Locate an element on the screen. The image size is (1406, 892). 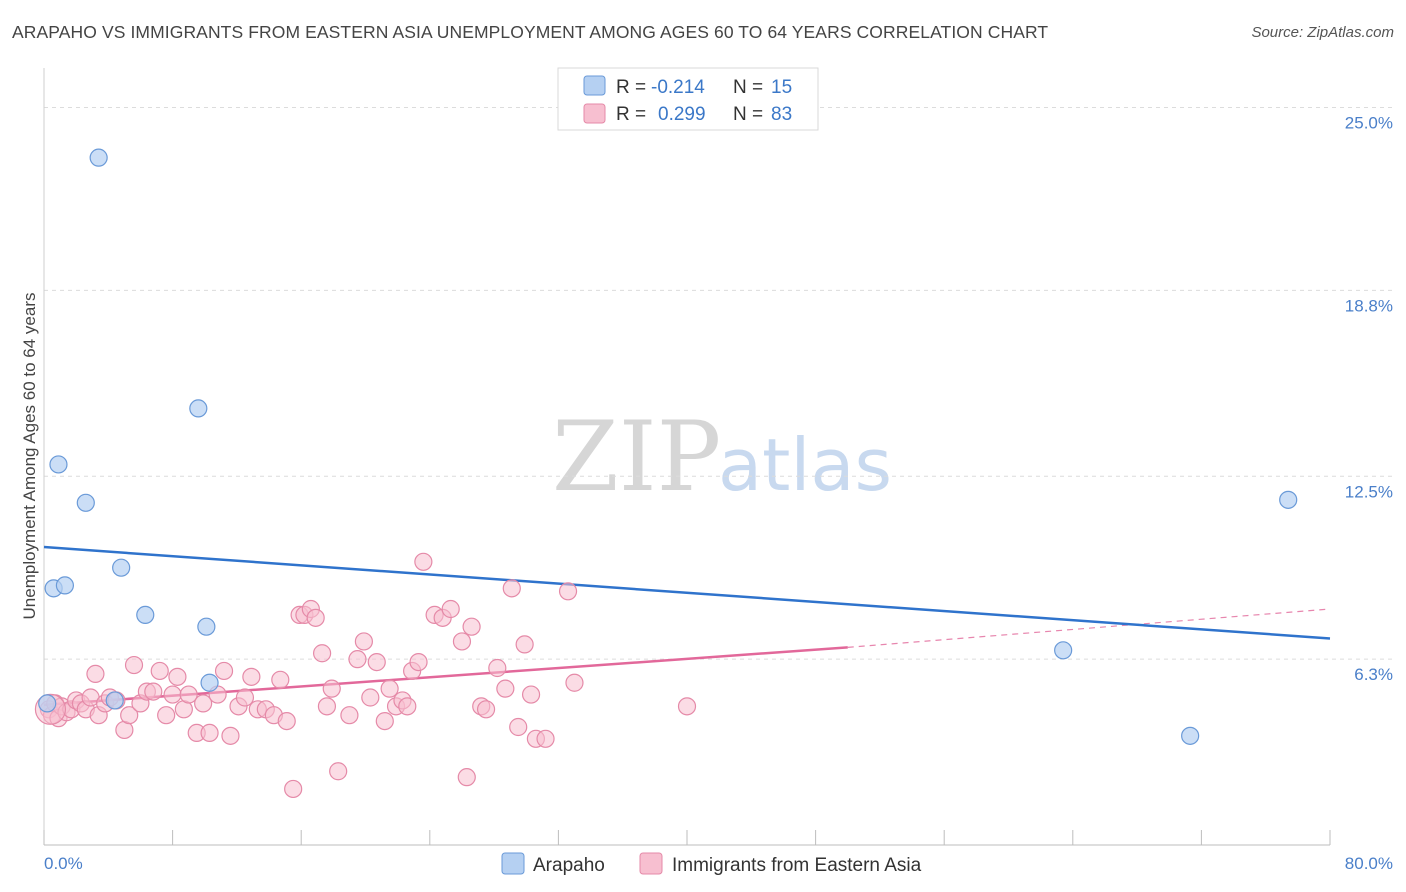
legend-n-value-immigrants: 83 is located at coordinates (781, 114).